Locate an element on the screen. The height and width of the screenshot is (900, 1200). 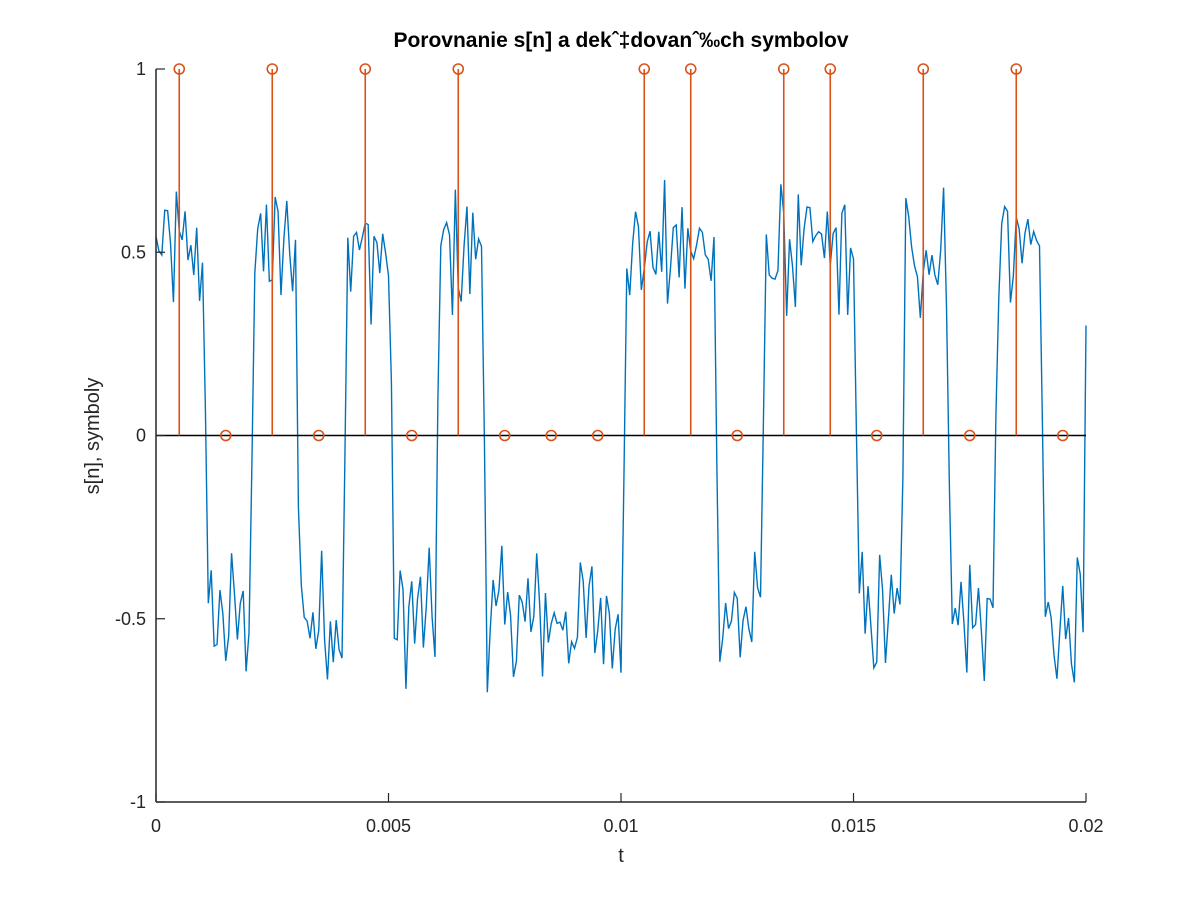
y-tick-label: -0.5 is located at coordinates (130, 619).